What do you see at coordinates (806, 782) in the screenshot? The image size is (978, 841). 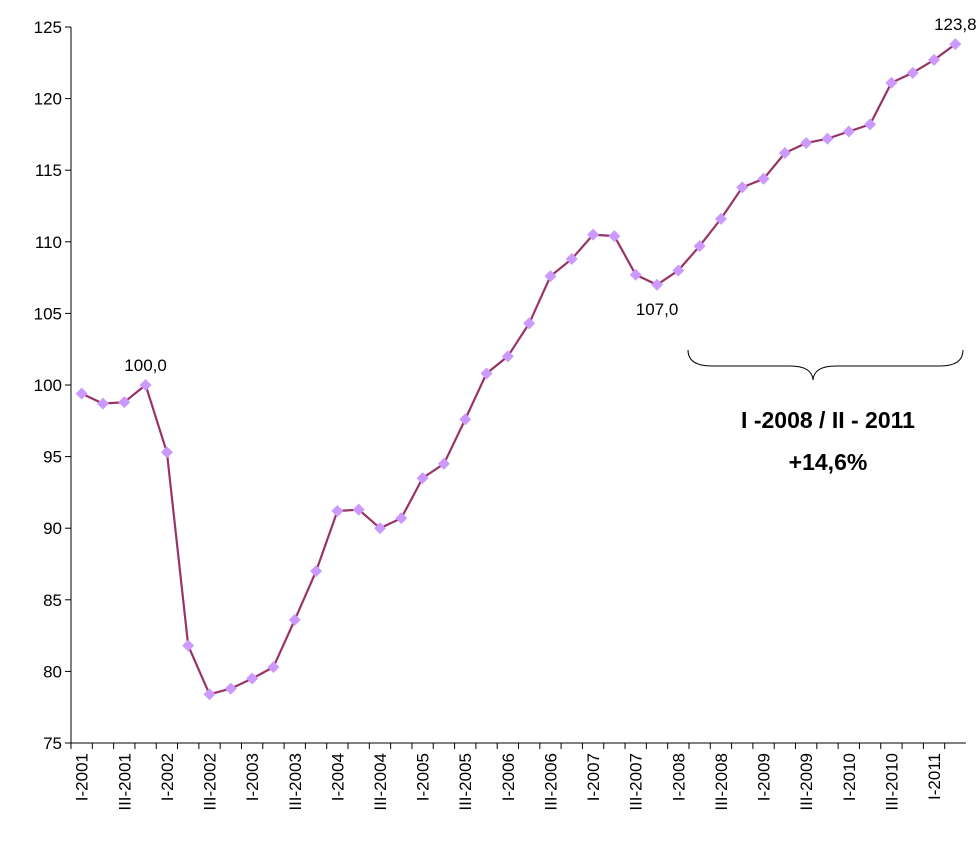 I see `x-tick-label: III-2009` at bounding box center [806, 782].